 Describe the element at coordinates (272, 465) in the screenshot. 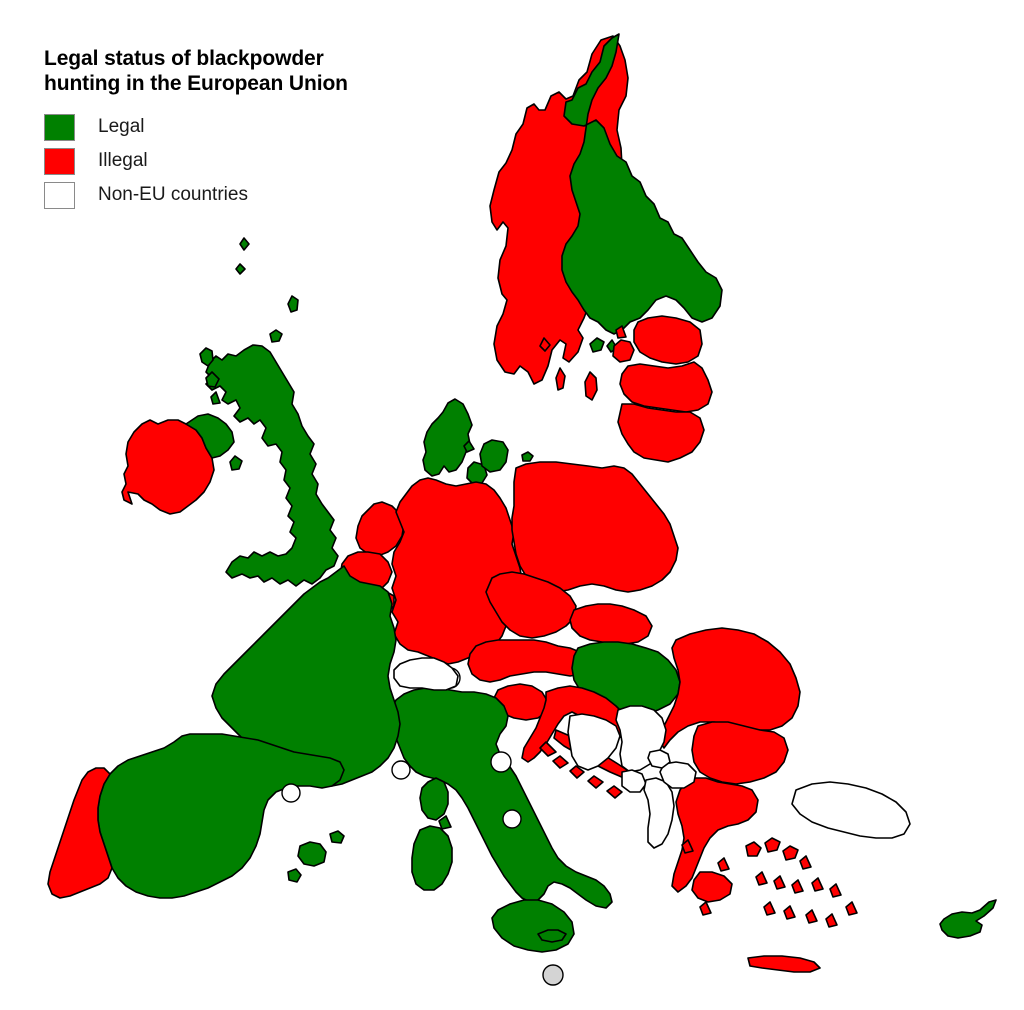

I see `region-uk-great-britain` at that location.